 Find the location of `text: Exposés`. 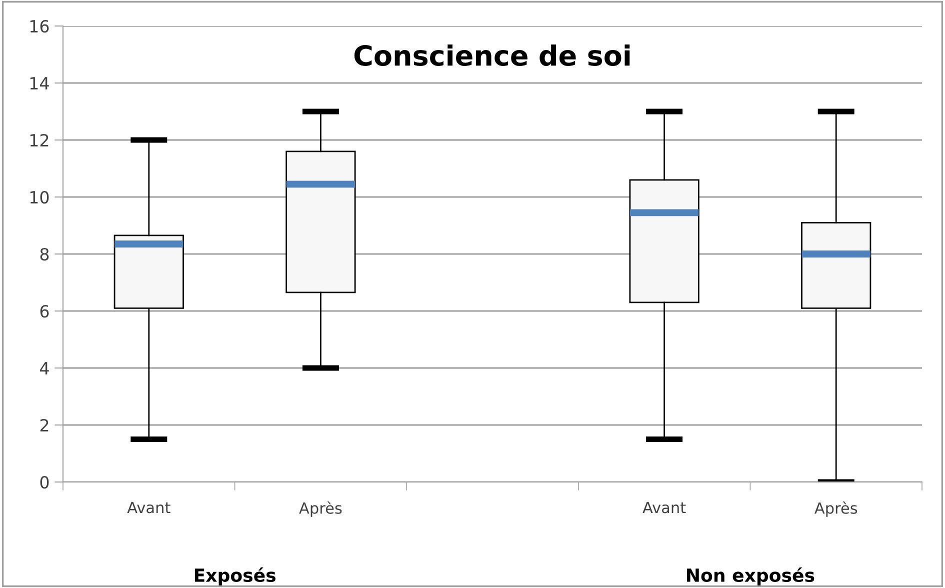

text: Exposés is located at coordinates (235, 576).